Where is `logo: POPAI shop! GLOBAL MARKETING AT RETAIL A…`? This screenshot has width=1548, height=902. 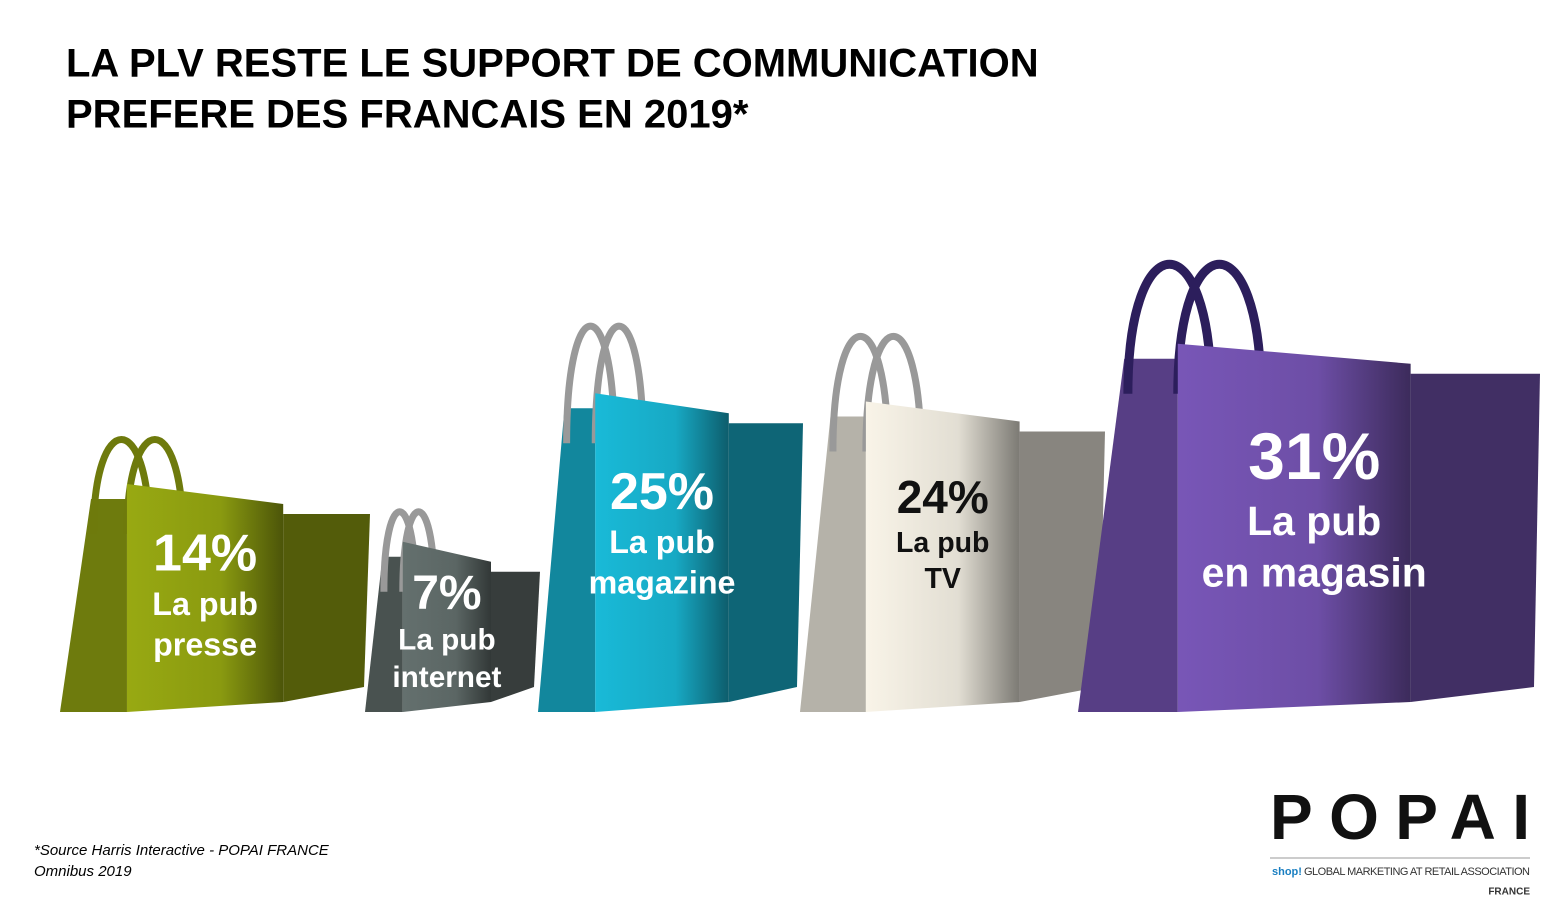
logo: POPAI shop! GLOBAL MARKETING AT RETAIL A… is located at coordinates (1400, 839).